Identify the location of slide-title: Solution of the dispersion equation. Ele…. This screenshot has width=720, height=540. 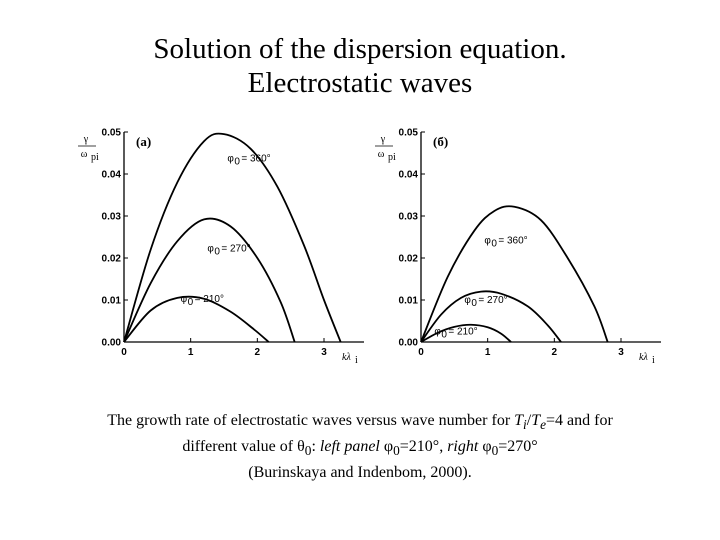
(360, 66).